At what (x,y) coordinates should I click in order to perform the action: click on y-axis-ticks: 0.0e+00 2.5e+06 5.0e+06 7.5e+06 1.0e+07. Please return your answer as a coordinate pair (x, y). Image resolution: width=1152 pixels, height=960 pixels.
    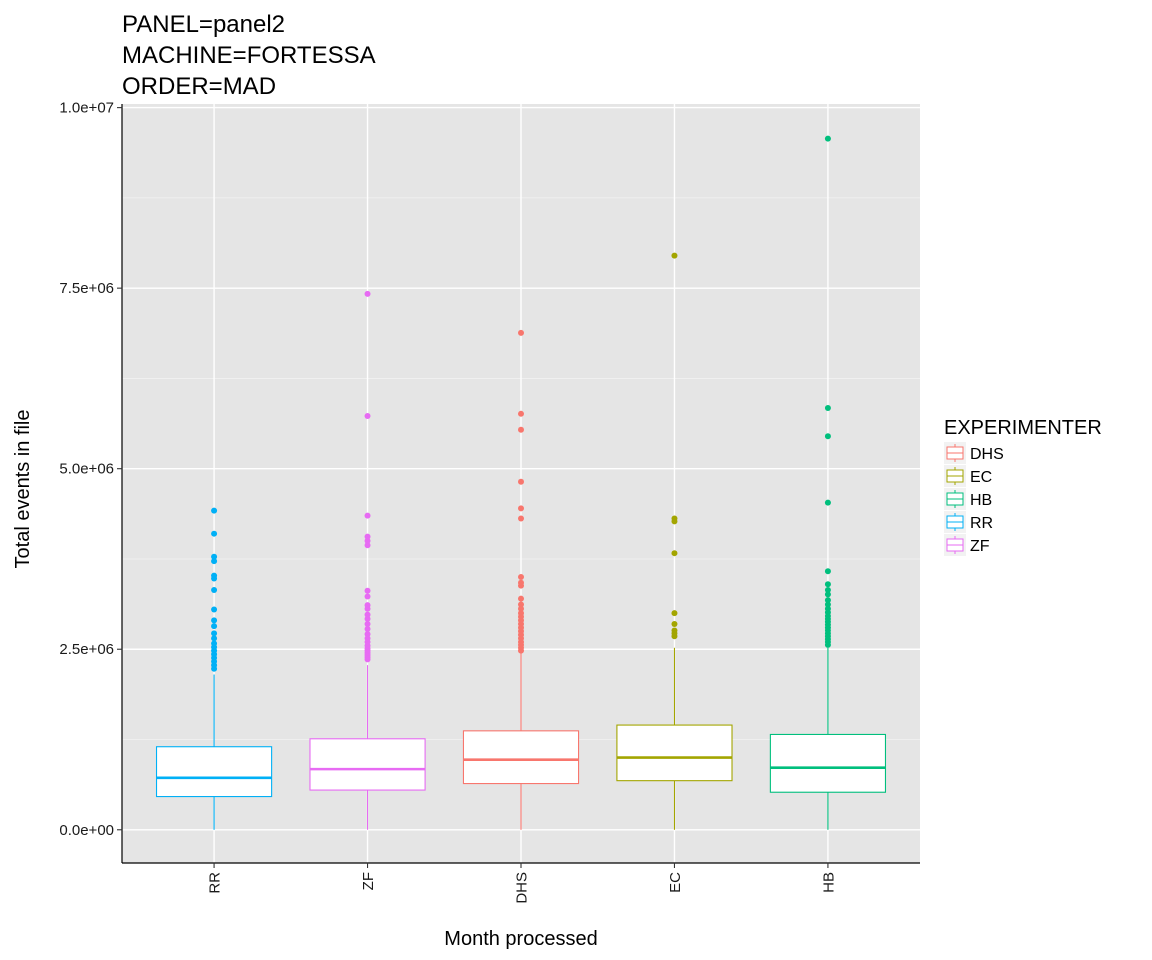
    Looking at the image, I should click on (90, 469).